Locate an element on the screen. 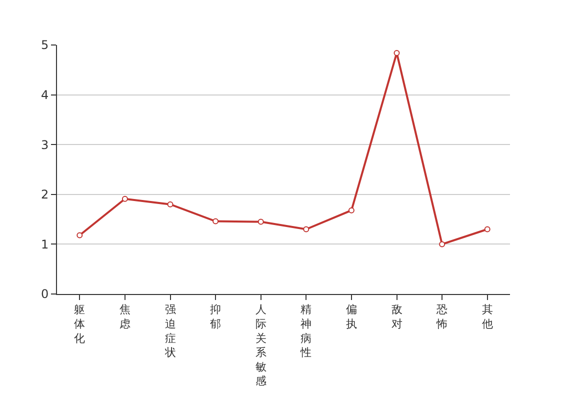 This screenshot has height=400, width=567. x-tick-label: 人际关系敏感 is located at coordinates (260, 345).